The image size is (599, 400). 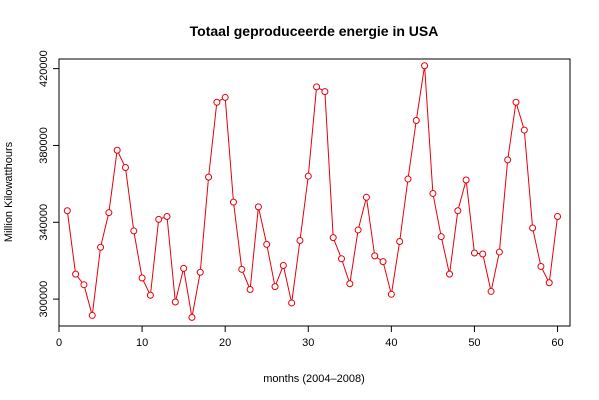 What do you see at coordinates (391, 343) in the screenshot?
I see `x-tick-label: 40` at bounding box center [391, 343].